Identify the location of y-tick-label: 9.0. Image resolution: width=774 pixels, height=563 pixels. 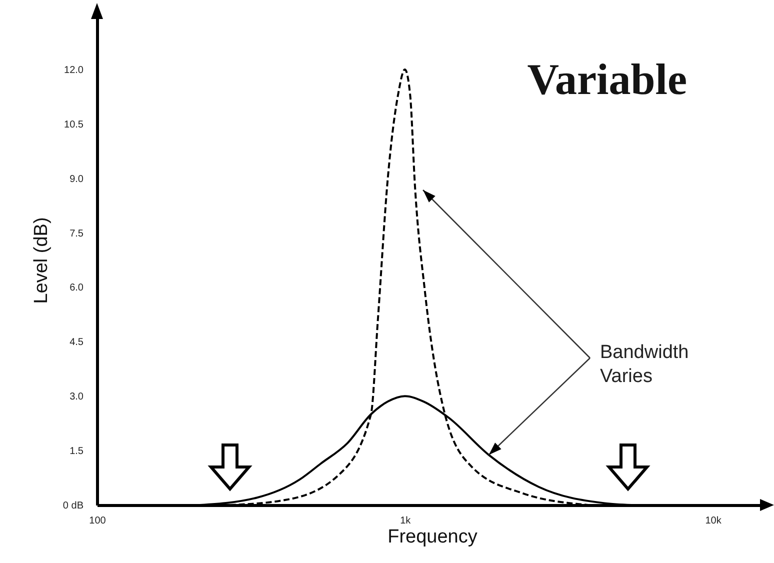
(77, 179).